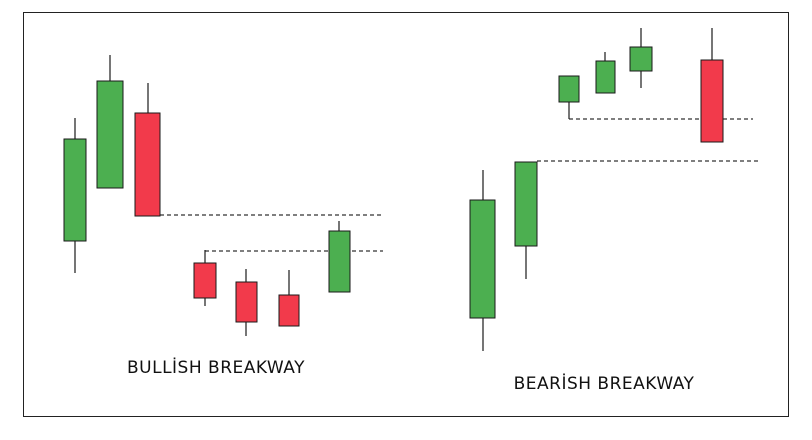  I want to click on pattern-label: BULLİSH BREAKWAY, so click(216, 367).